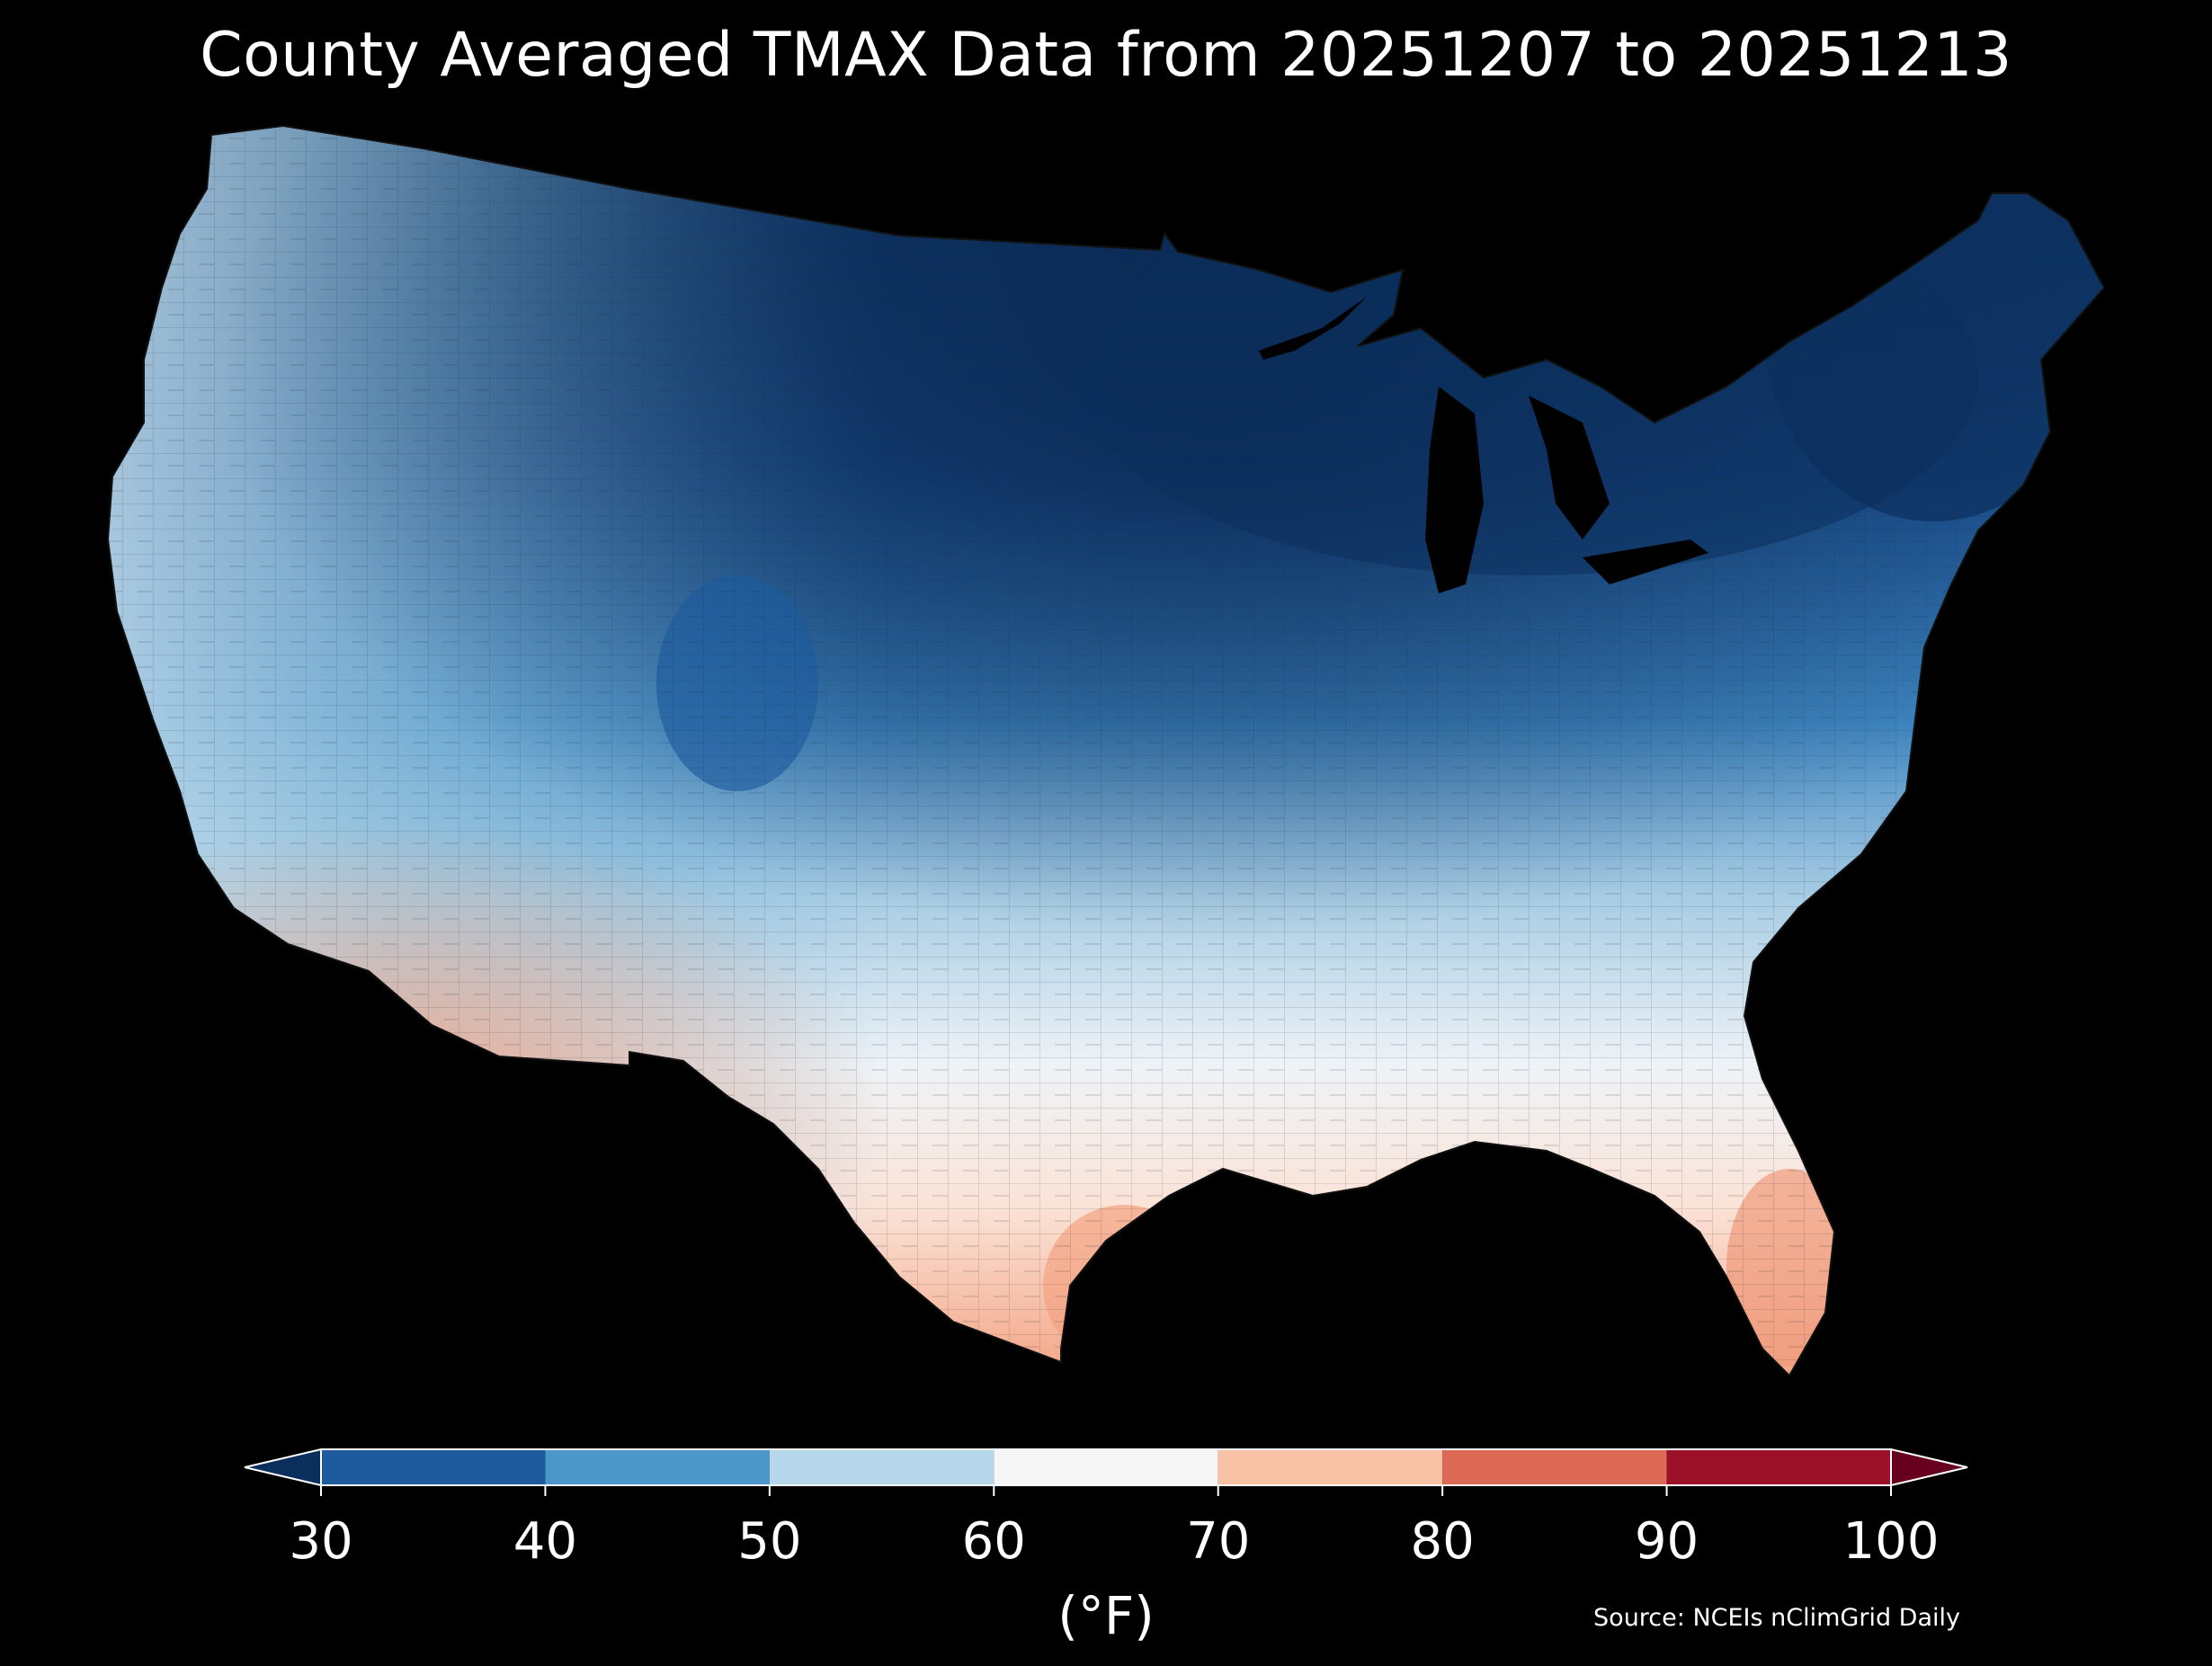  Describe the element at coordinates (1442, 1542) in the screenshot. I see `colorbar-tick-label: 80` at that location.